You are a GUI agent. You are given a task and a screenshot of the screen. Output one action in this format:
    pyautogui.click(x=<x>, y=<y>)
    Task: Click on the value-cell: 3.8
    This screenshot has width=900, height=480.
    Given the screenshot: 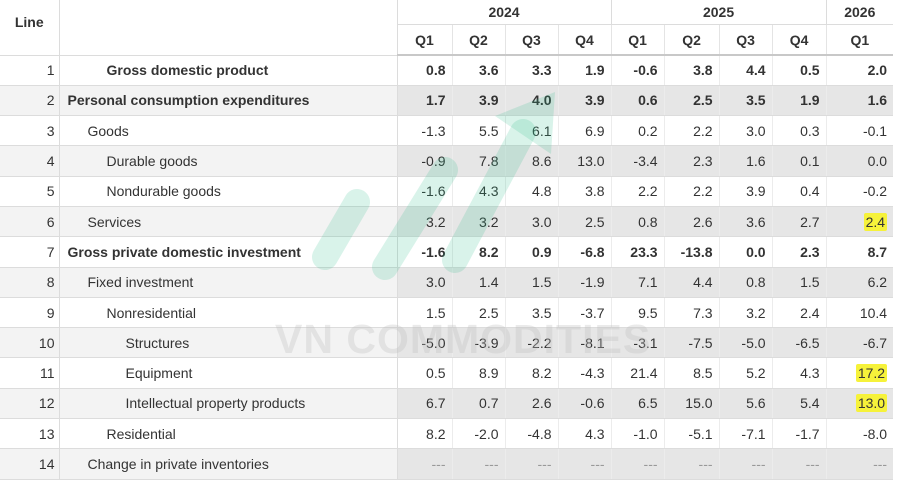 What is the action you would take?
    pyautogui.click(x=584, y=191)
    